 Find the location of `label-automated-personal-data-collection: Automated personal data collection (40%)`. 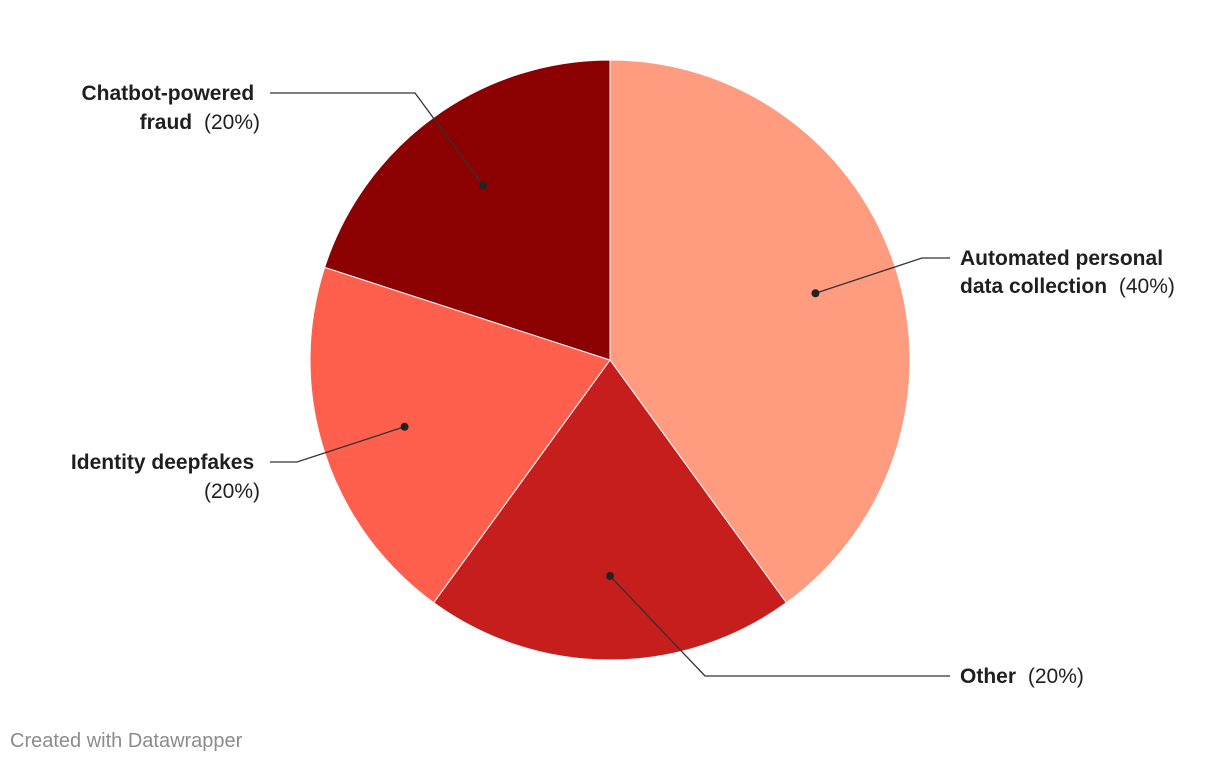

label-automated-personal-data-collection: Automated personal data collection (40%) is located at coordinates (1067, 272).